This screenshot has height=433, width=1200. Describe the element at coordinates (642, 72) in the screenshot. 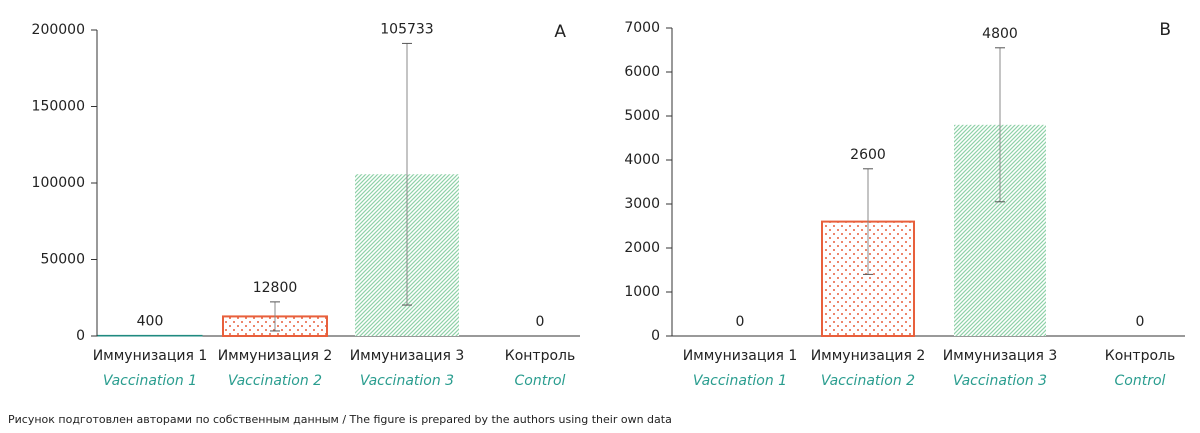

I see `y-tick-label: 6000` at that location.